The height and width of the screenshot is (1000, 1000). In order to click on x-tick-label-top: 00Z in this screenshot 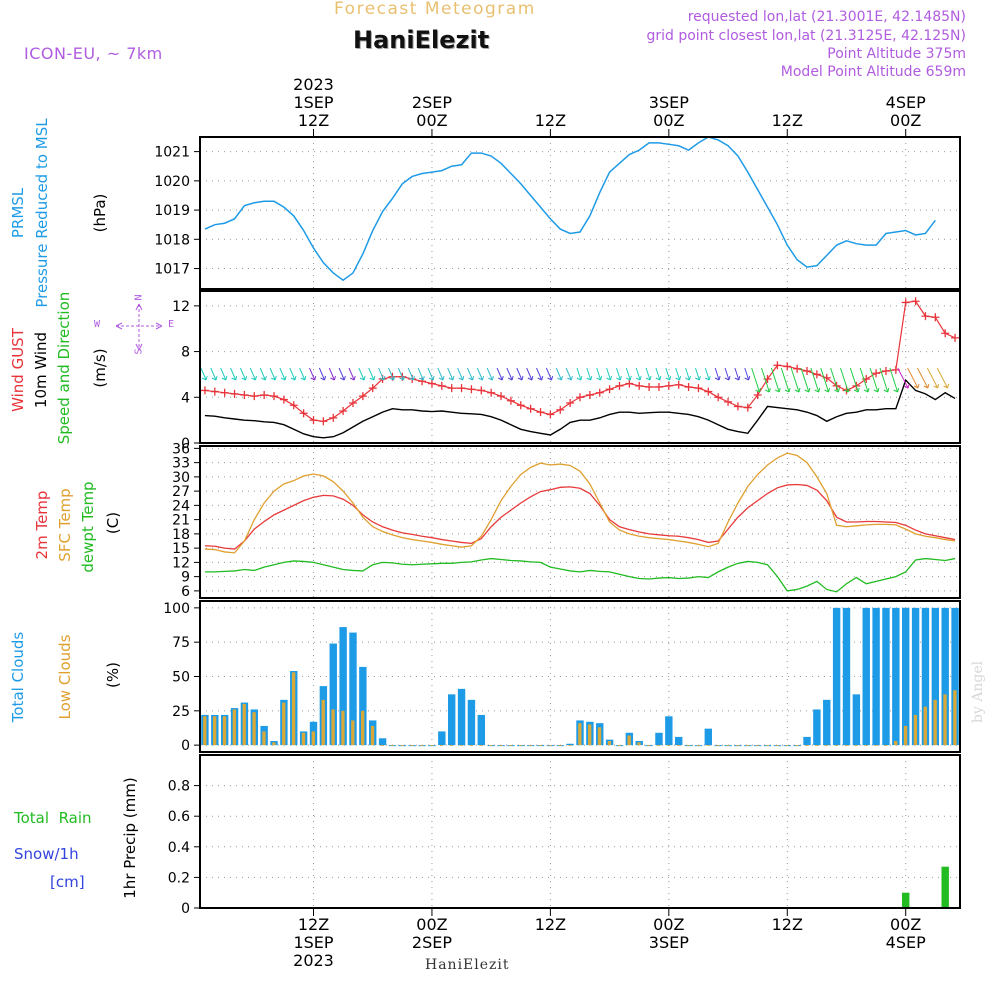, I will do `click(431, 120)`.